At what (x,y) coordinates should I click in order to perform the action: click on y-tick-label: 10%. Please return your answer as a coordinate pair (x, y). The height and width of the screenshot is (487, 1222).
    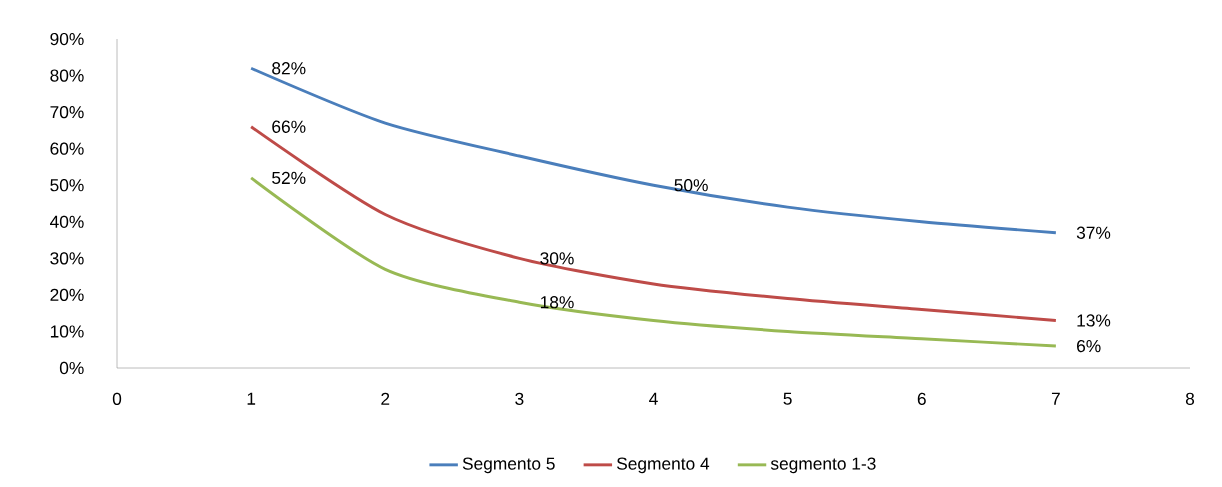
    Looking at the image, I should click on (67, 331).